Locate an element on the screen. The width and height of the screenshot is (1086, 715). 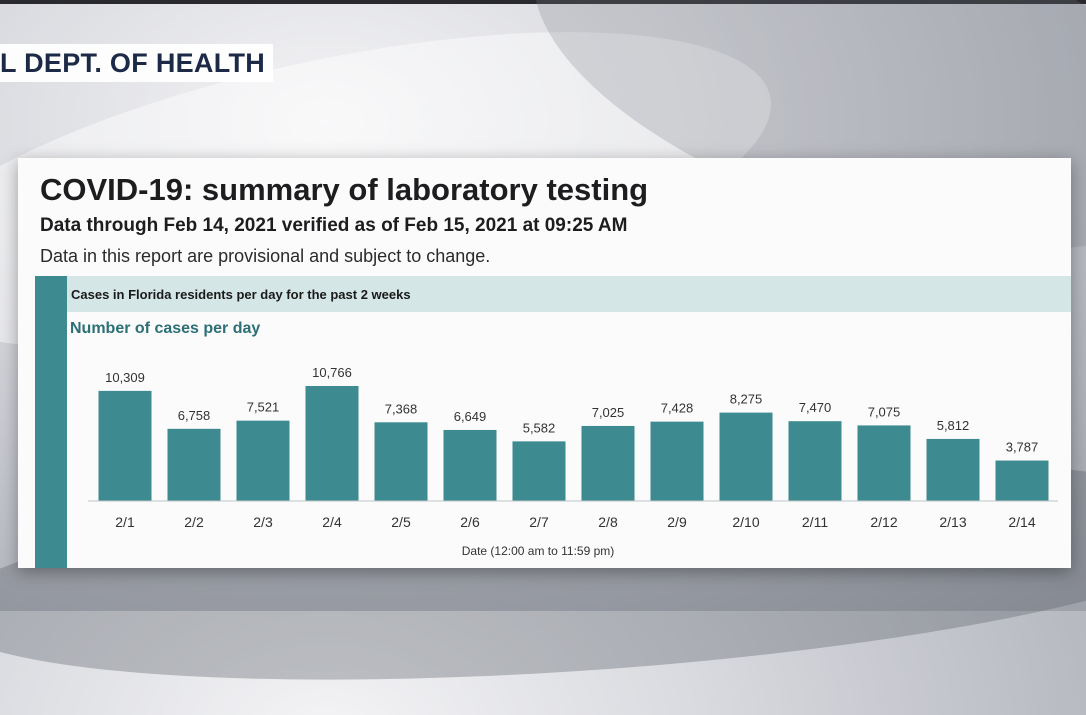
bar-value-label: 7,368 is located at coordinates (401, 408).